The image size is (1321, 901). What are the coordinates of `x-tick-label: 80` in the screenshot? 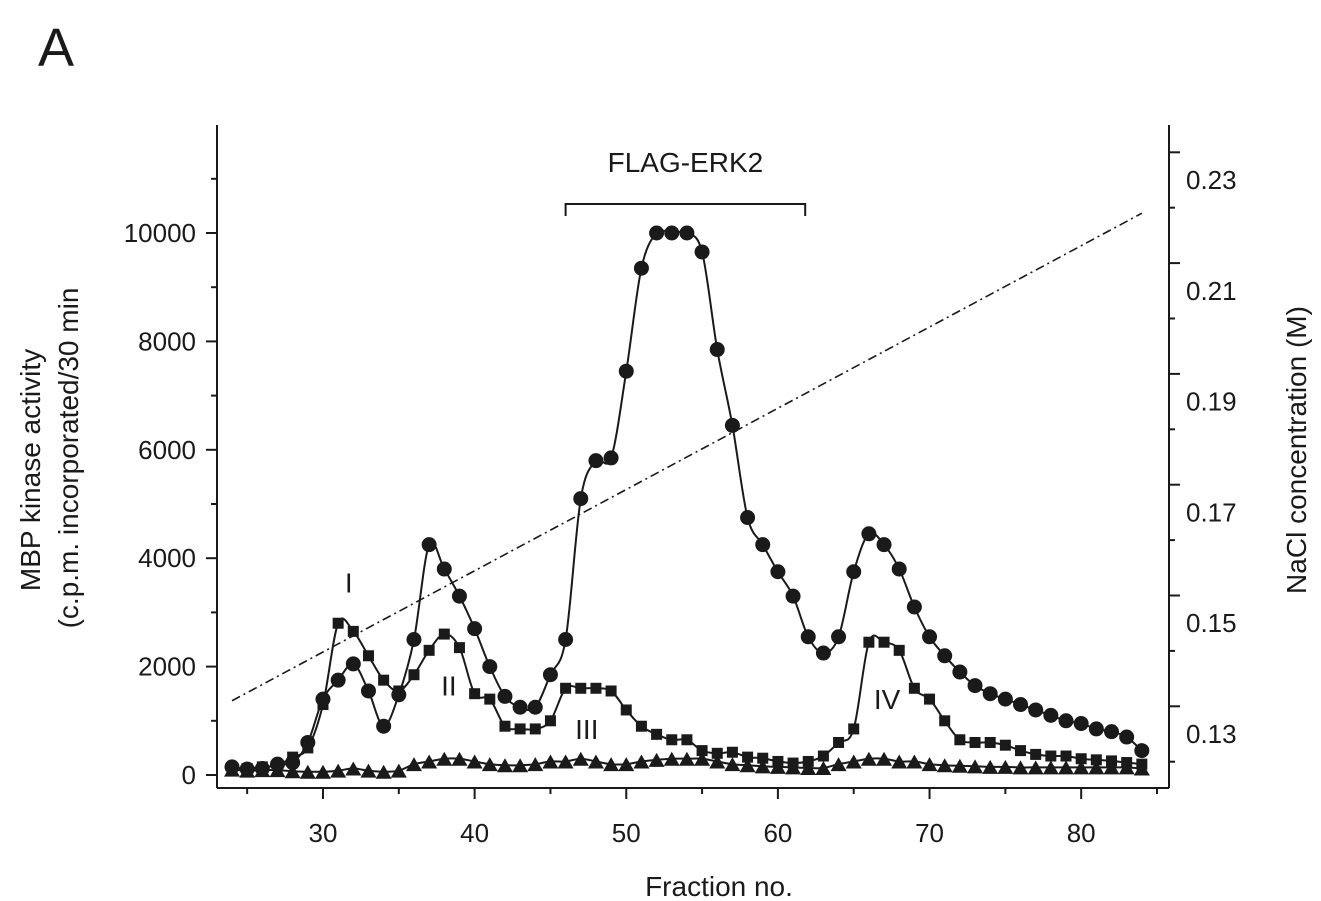 It's located at (1081, 833).